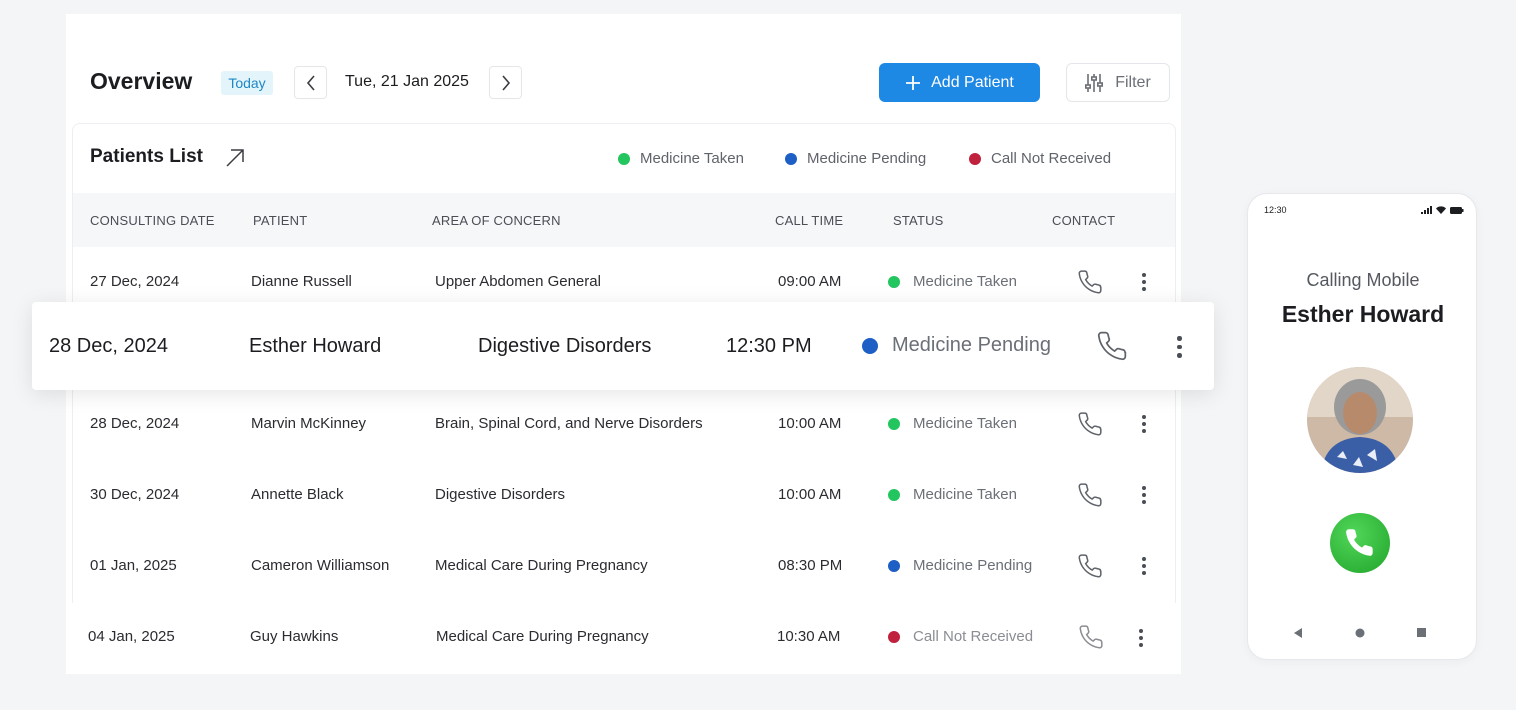  What do you see at coordinates (1426, 210) in the screenshot?
I see `signal-icon` at bounding box center [1426, 210].